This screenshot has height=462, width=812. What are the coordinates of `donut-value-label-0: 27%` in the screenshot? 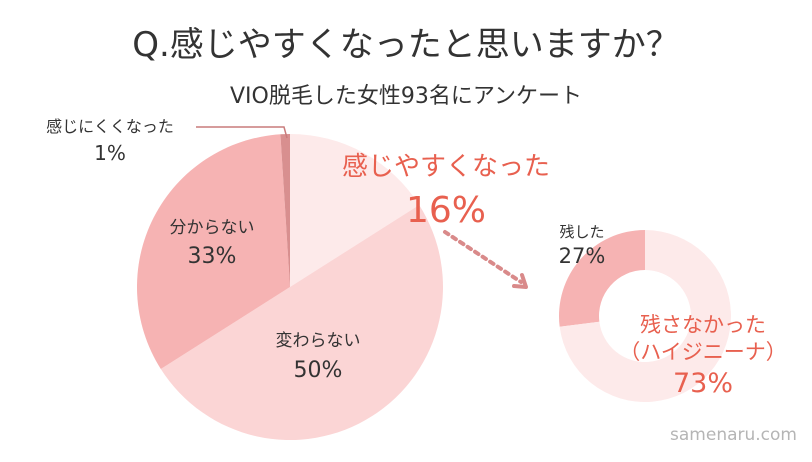 It's located at (582, 256).